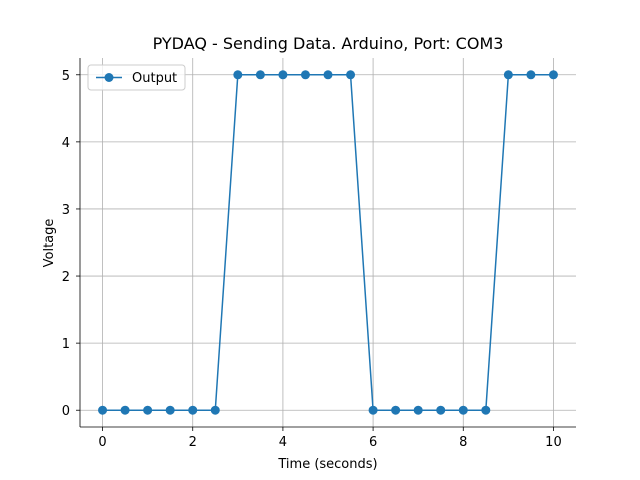 This screenshot has height=480, width=640. Describe the element at coordinates (66, 277) in the screenshot. I see `y-tick-label: 2` at that location.